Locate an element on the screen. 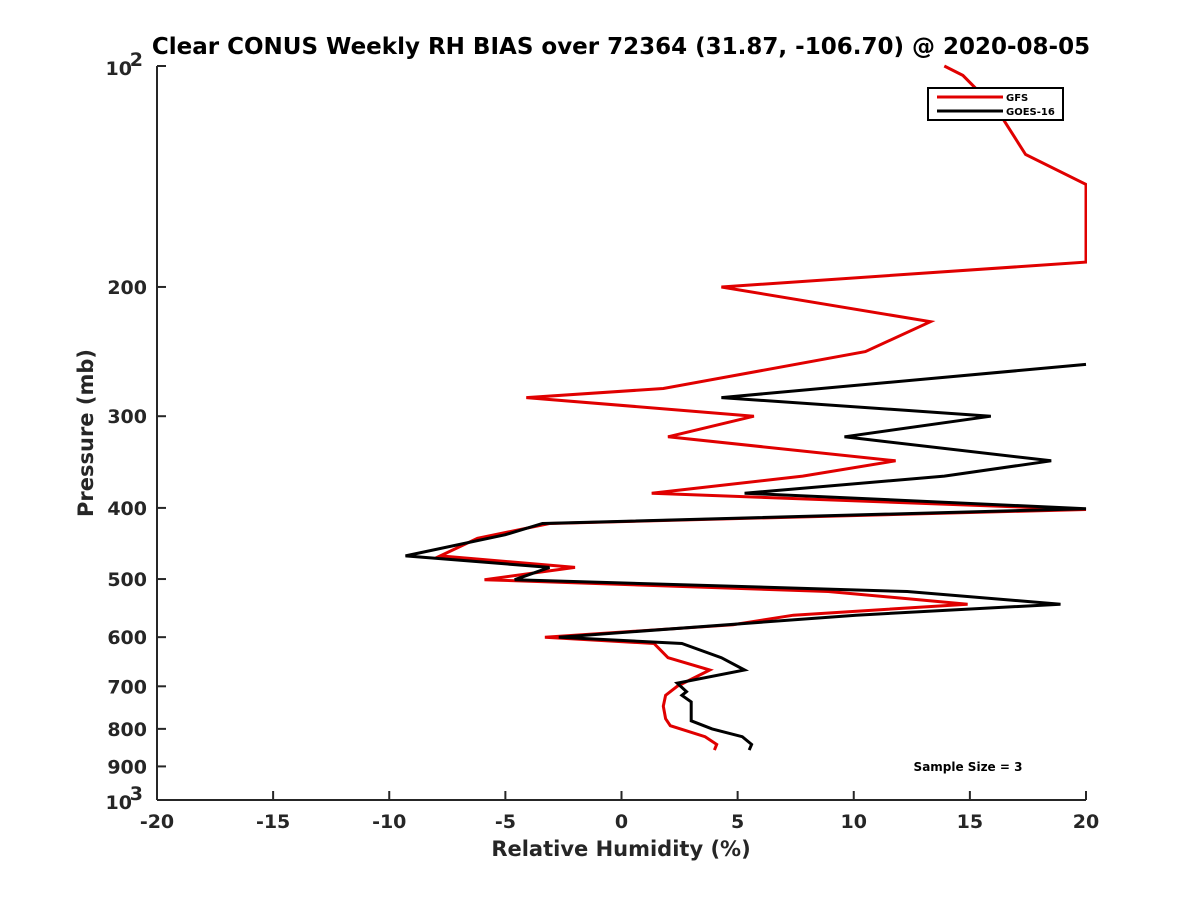 The image size is (1200, 900). x-tick-label: -5 is located at coordinates (505, 822).